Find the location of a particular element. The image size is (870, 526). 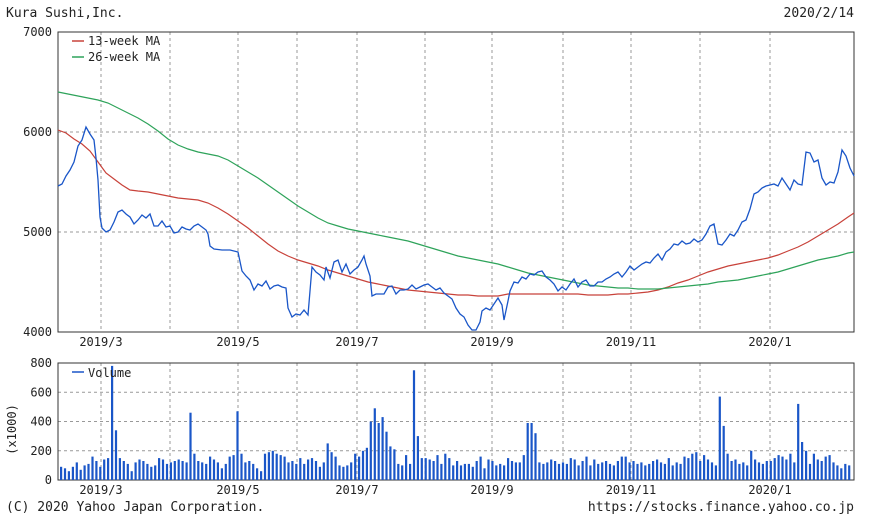

price-xtick-label: 2019/7 is located at coordinates (356, 342).